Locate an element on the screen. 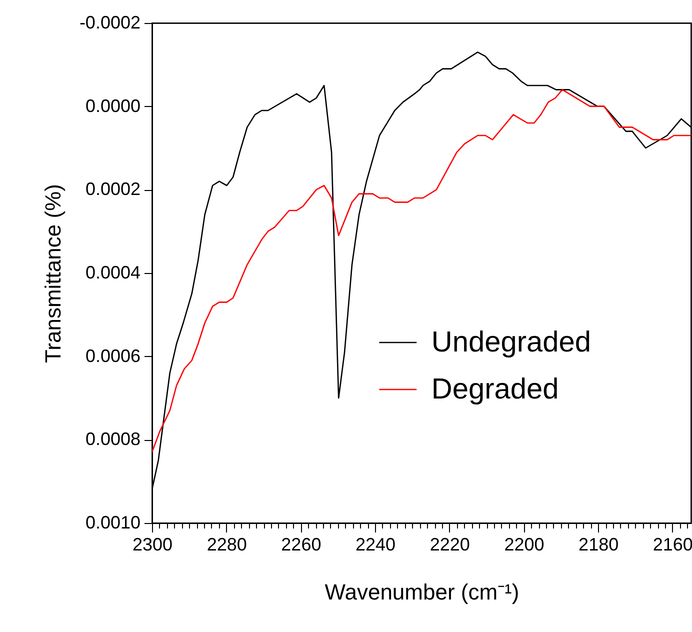 The height and width of the screenshot is (632, 692). y-tick-label: 0.0004 is located at coordinates (112, 272).